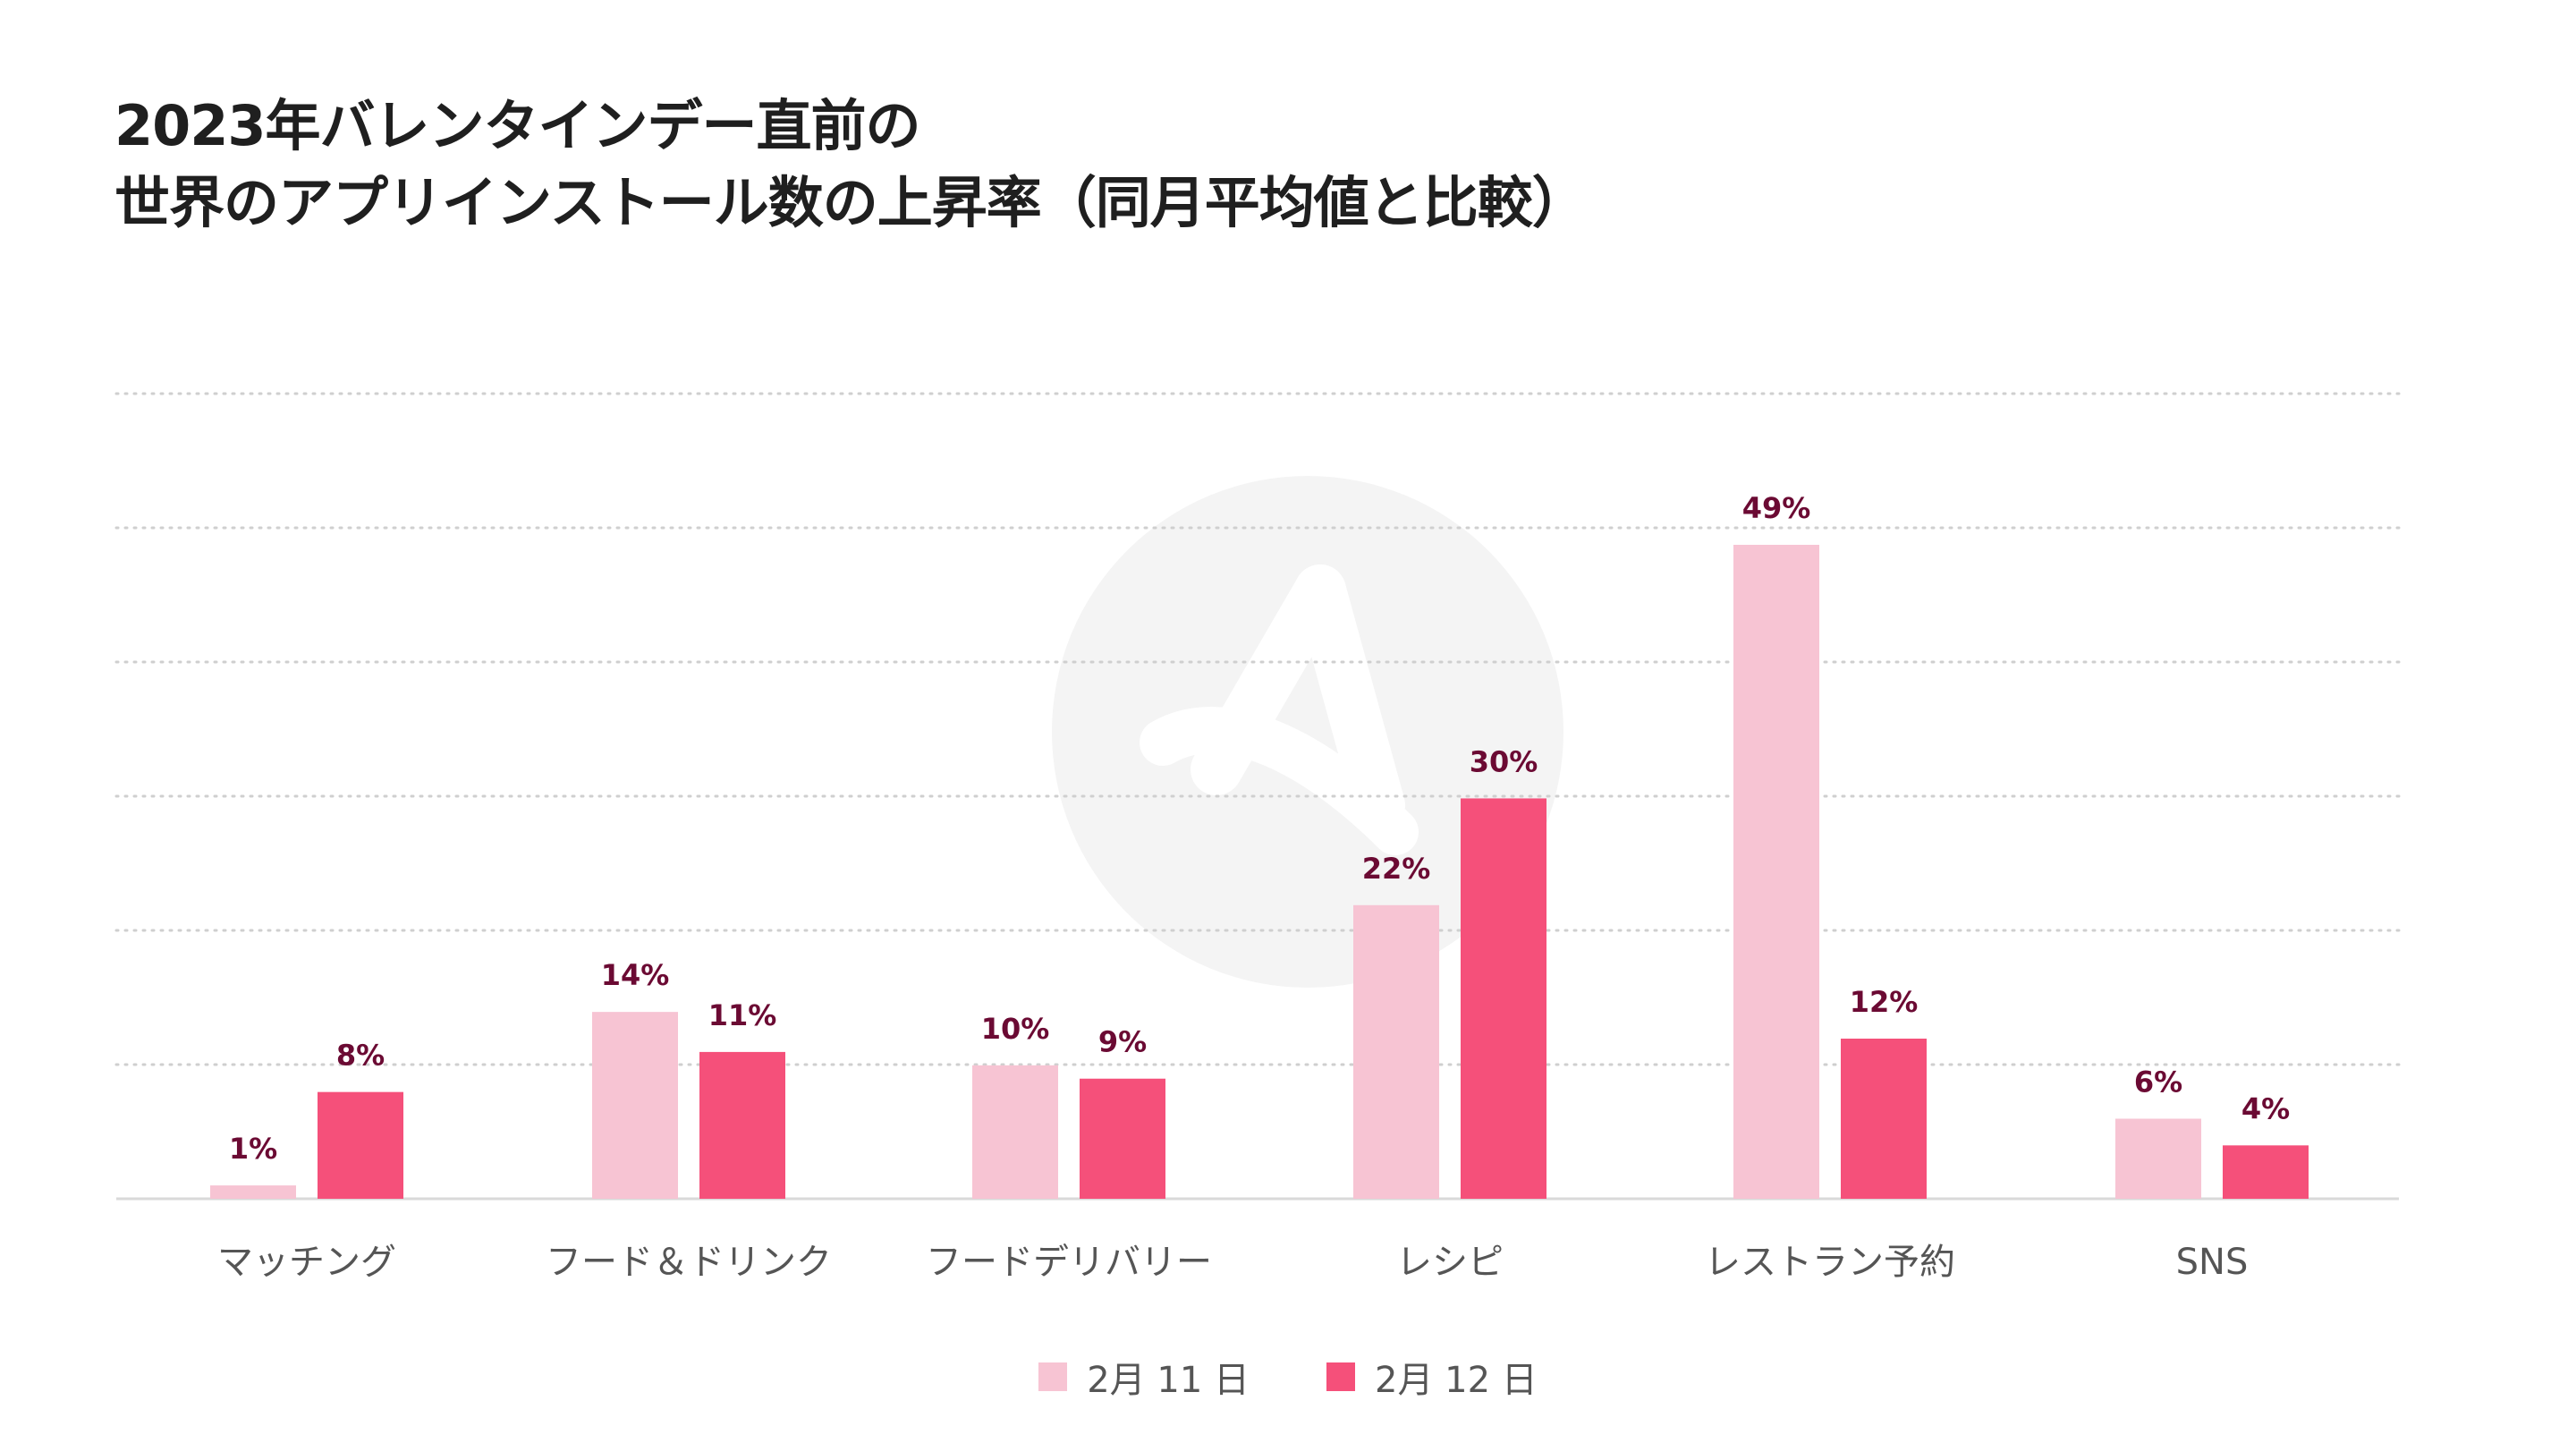  Describe the element at coordinates (2212, 1262) in the screenshot. I see `x-tick-label: SNS` at that location.